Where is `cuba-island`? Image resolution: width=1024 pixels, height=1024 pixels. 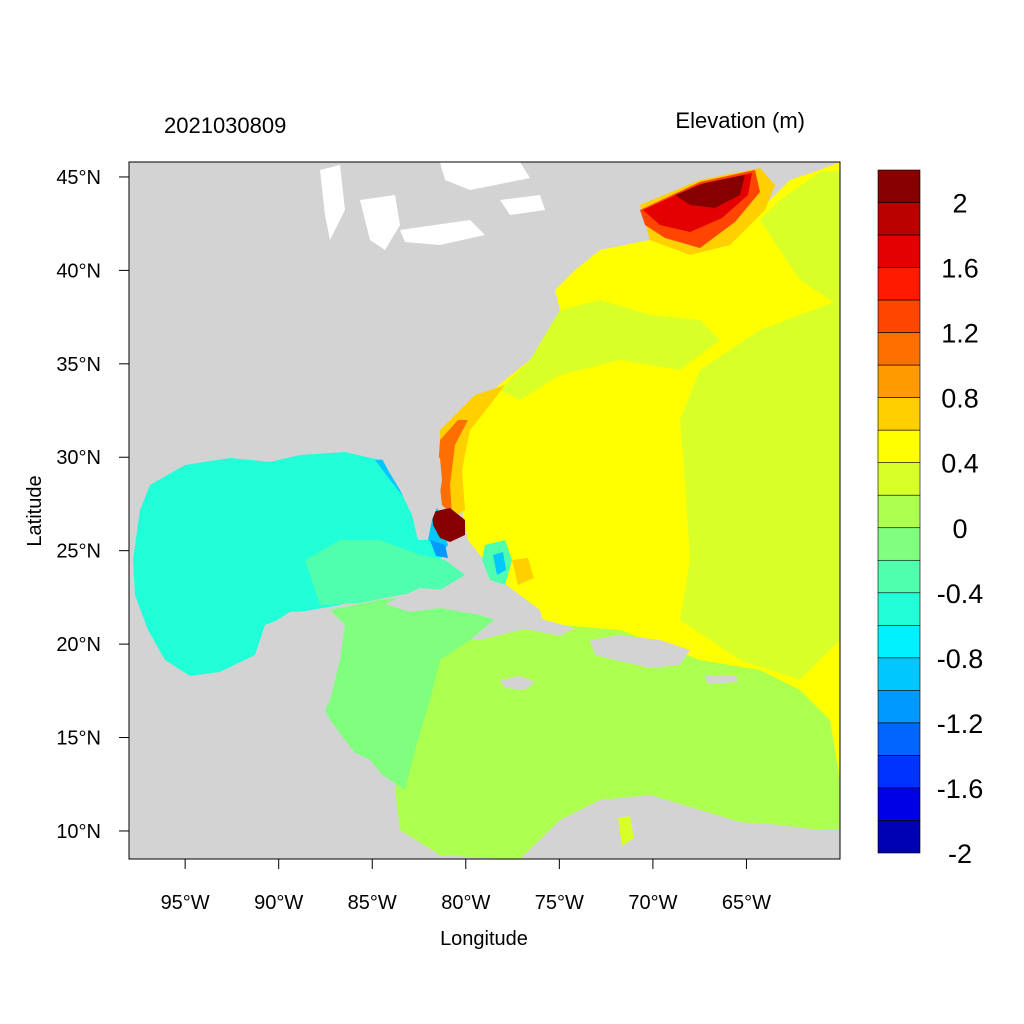 cuba-island is located at coordinates (480, 612).